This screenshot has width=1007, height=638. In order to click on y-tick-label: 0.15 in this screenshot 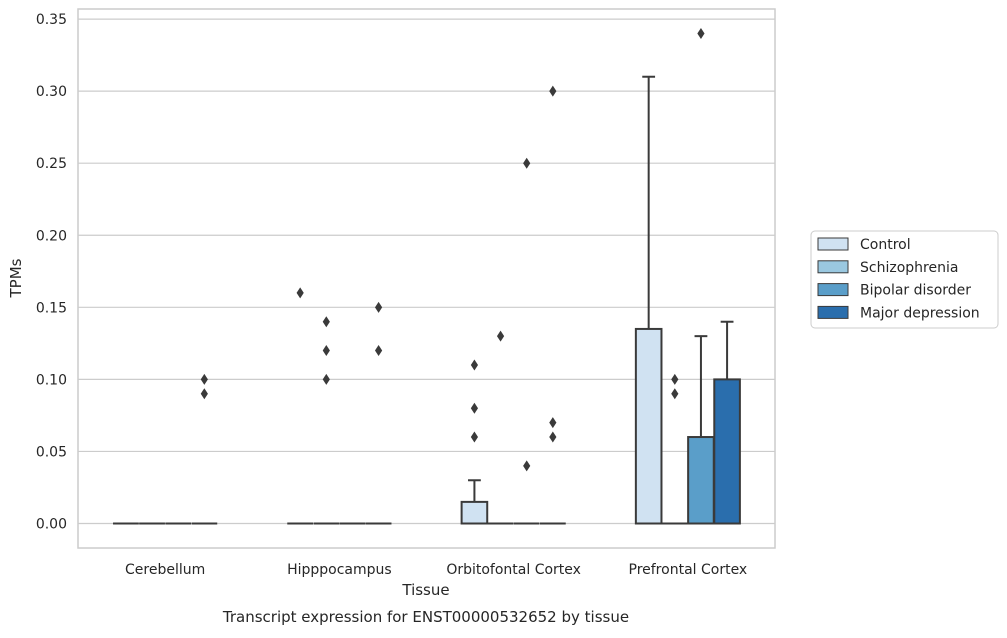, I will do `click(51, 308)`.